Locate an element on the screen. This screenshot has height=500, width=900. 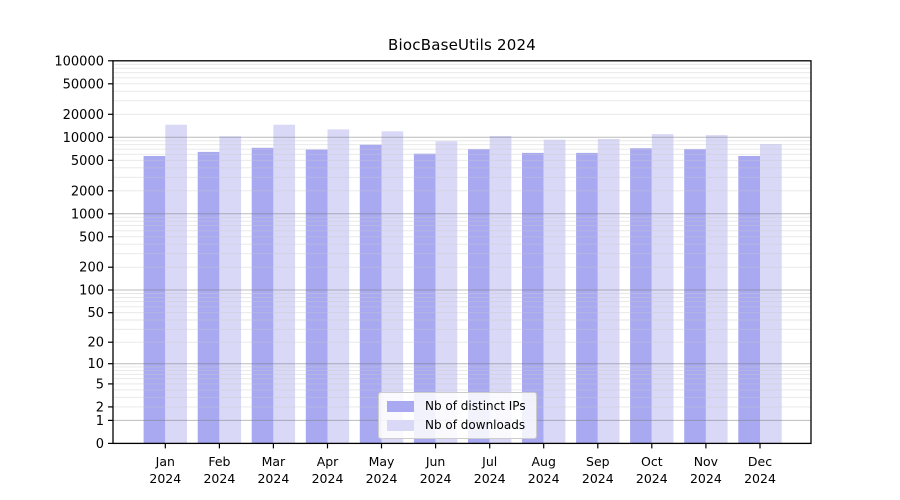
y-tick-label: 500 is located at coordinates (91, 237).